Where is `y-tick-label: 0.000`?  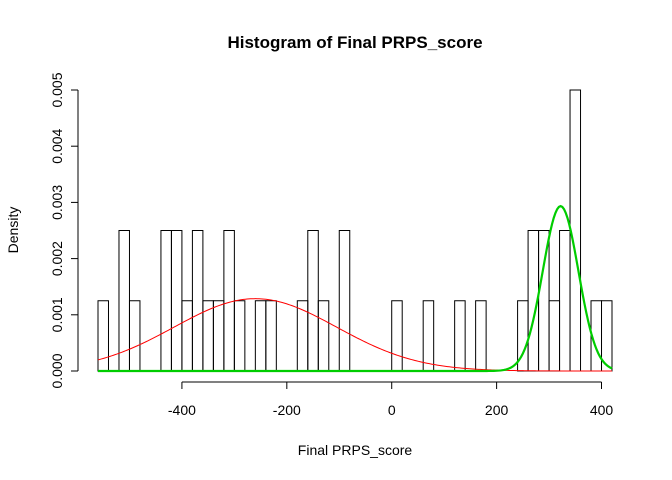
y-tick-label: 0.000 is located at coordinates (57, 370).